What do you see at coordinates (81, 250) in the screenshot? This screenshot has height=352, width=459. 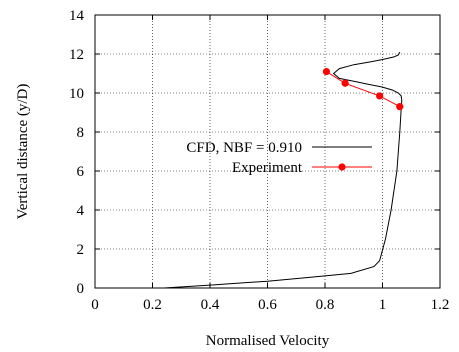 I see `y-tick-label: 2` at bounding box center [81, 250].